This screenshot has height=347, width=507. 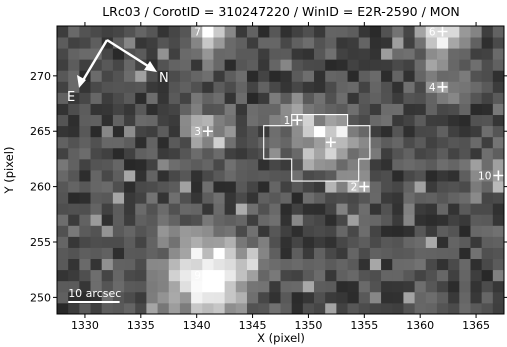 What do you see at coordinates (197, 132) in the screenshot?
I see `source-label: 3` at bounding box center [197, 132].